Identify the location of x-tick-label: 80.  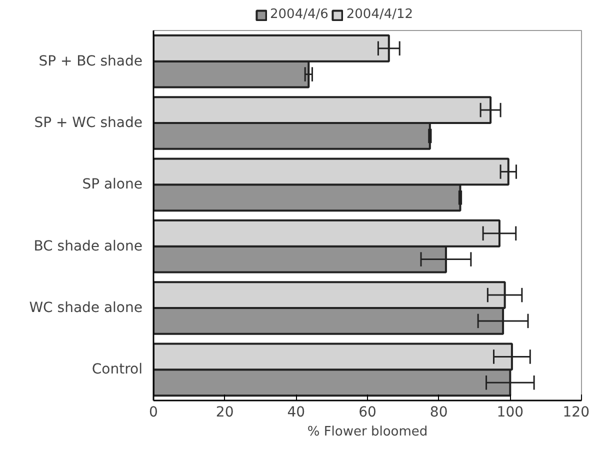
(439, 412).